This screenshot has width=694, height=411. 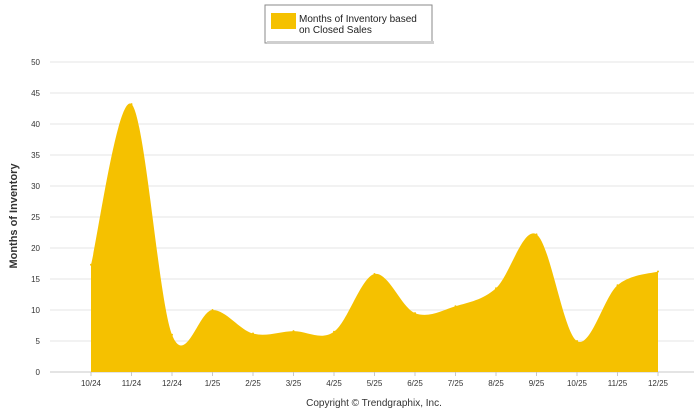 I want to click on legend-label-line-2: on Closed Sales, so click(x=335, y=30).